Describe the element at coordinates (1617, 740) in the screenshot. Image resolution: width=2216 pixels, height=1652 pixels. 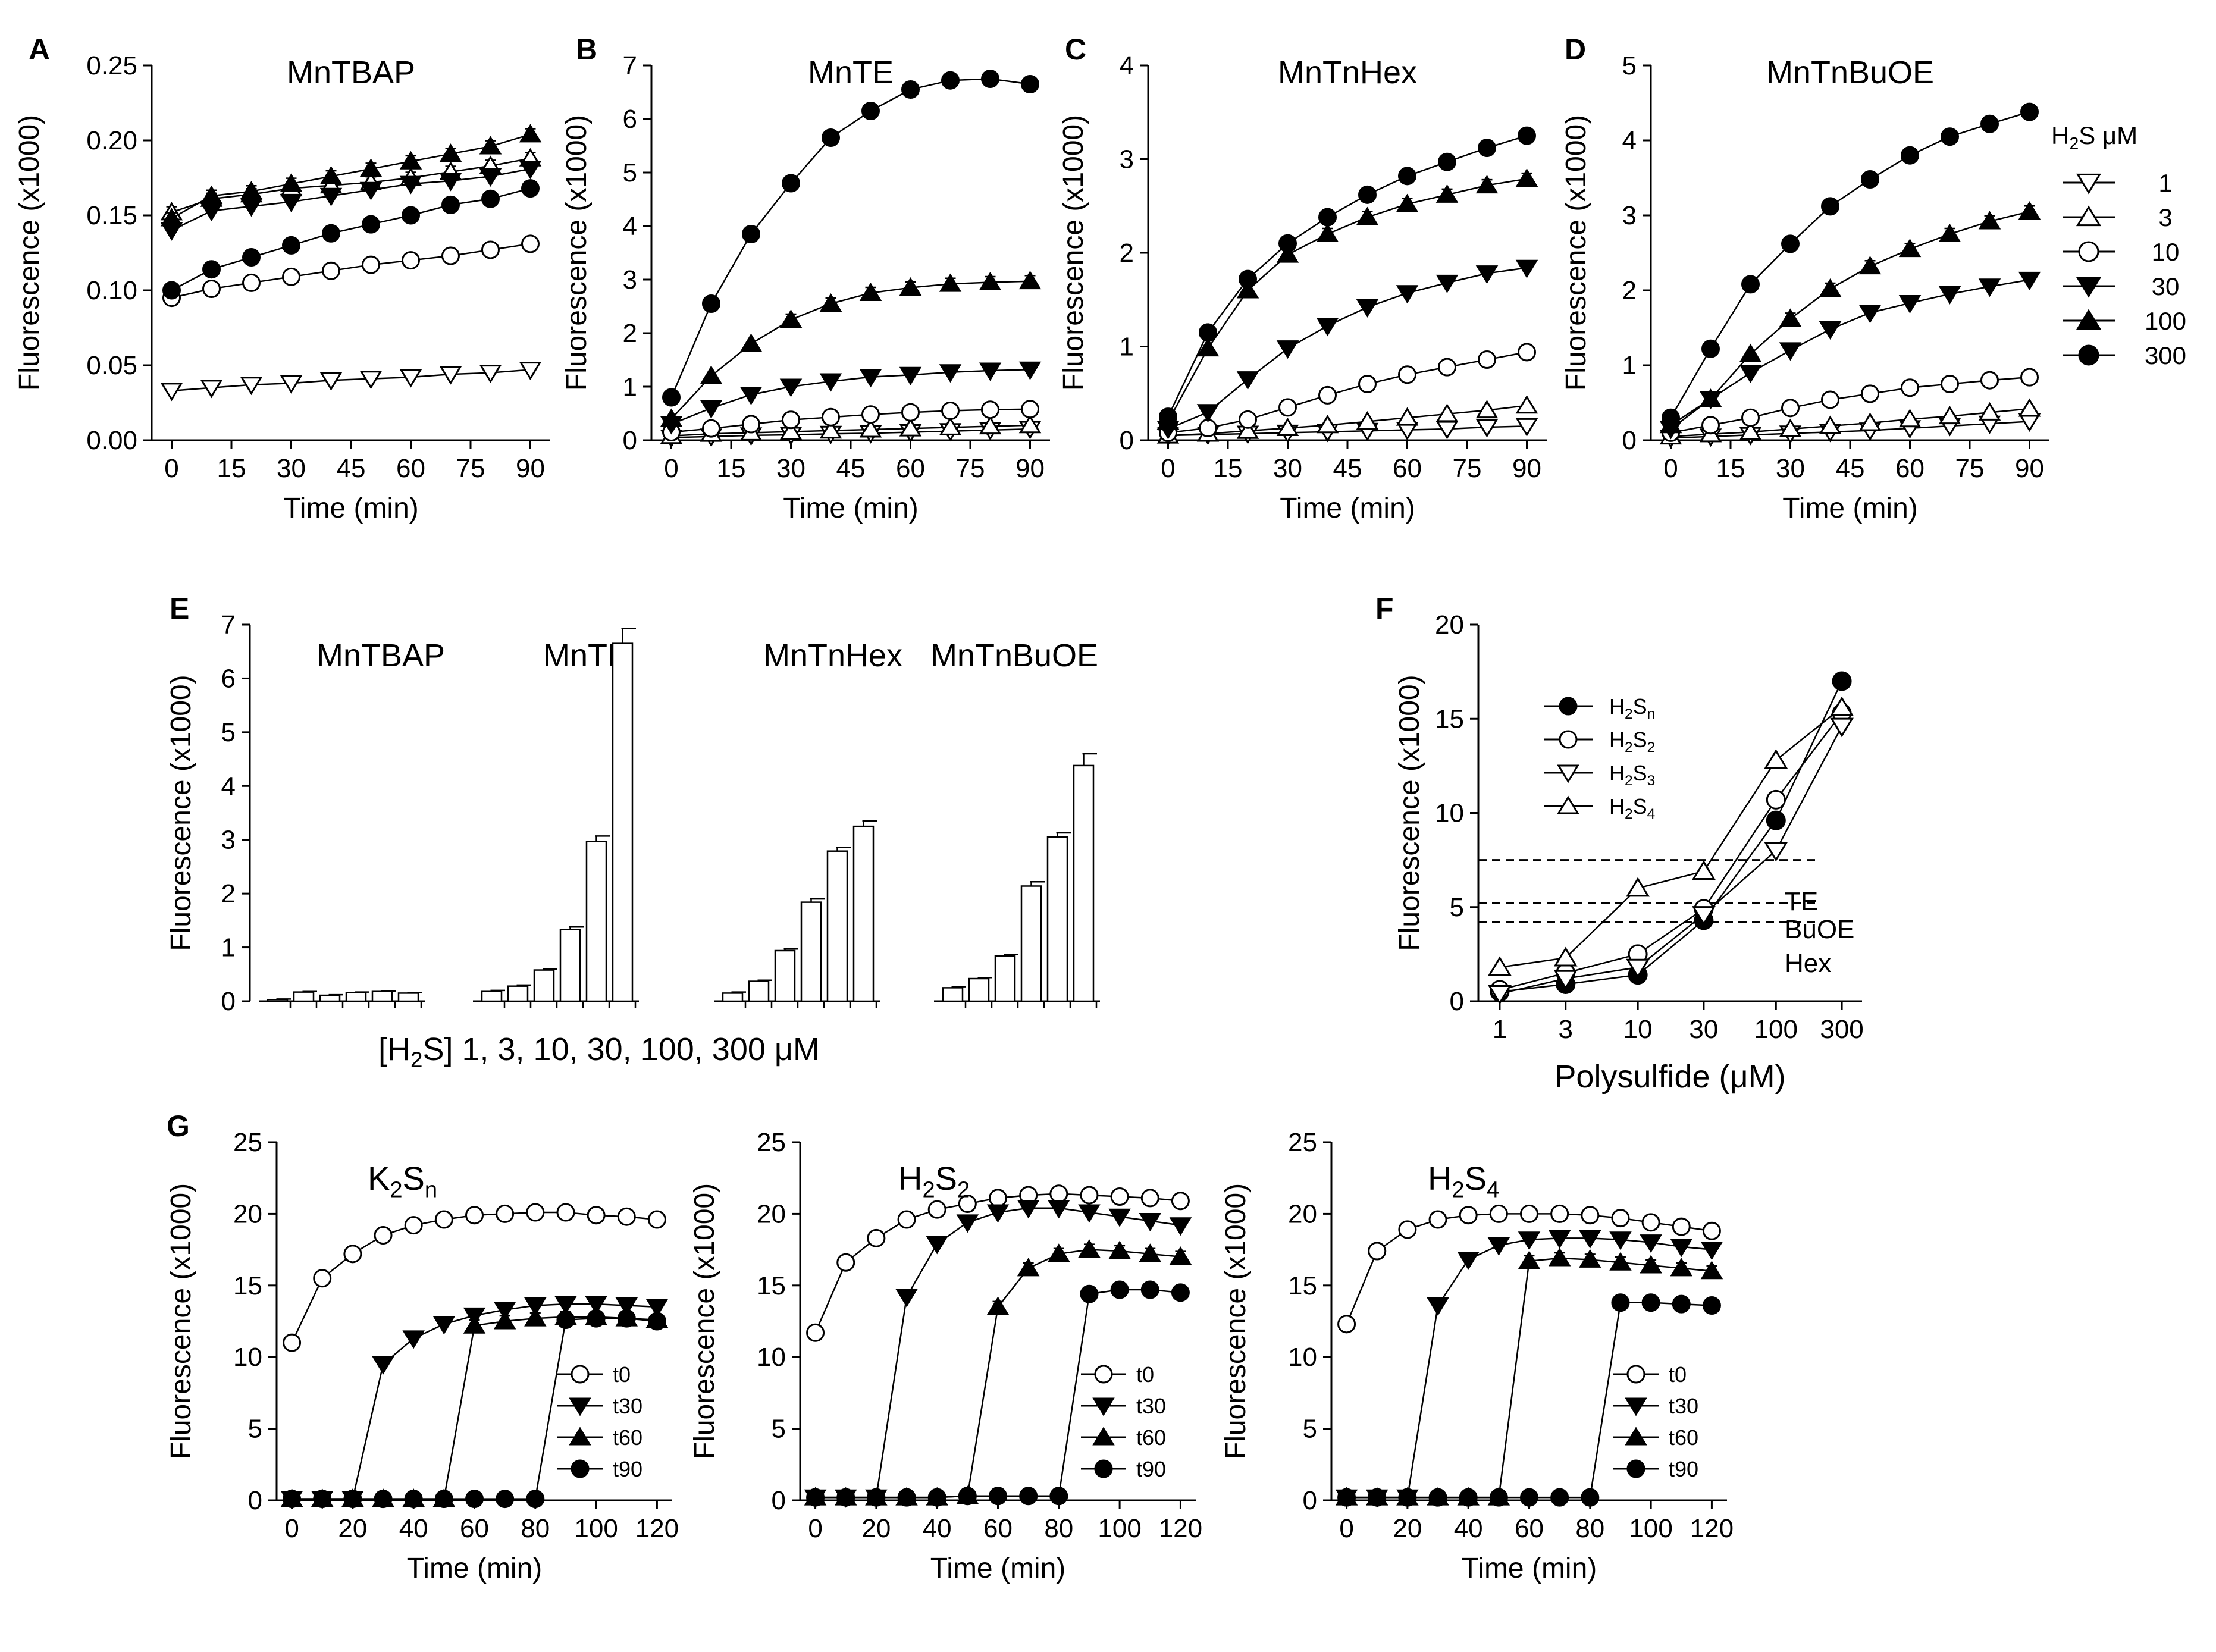
I see `legend-label-part: H` at that location.